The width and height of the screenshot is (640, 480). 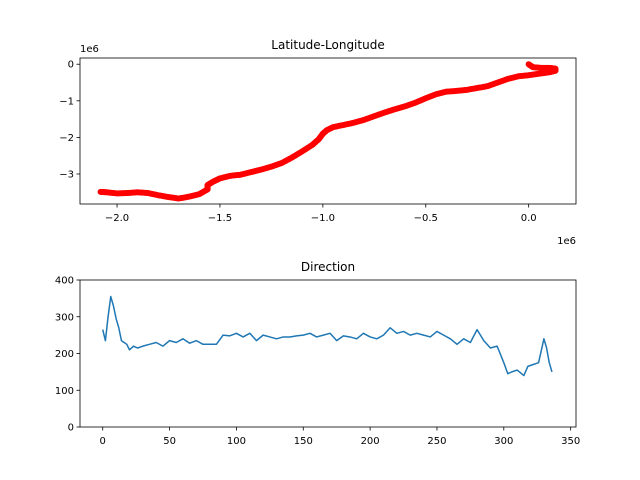 What do you see at coordinates (570, 441) in the screenshot?
I see `x-tick-label: 350` at bounding box center [570, 441].